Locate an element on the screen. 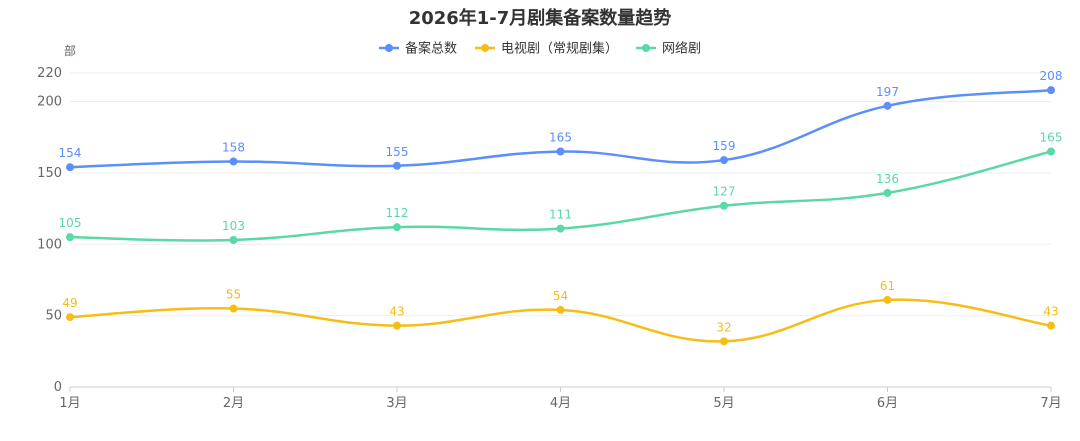 Image resolution: width=1080 pixels, height=441 pixels. data-label: 136 is located at coordinates (887, 179).